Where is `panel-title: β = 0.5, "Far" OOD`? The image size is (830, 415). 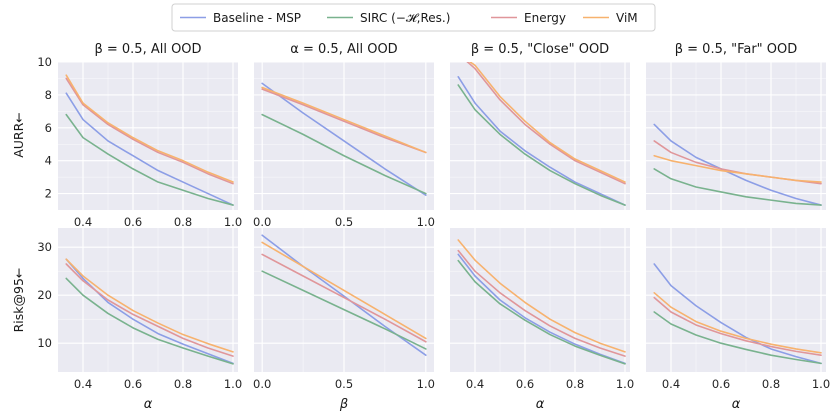
panel-title: β = 0.5, "Far" OOD is located at coordinates (736, 49).